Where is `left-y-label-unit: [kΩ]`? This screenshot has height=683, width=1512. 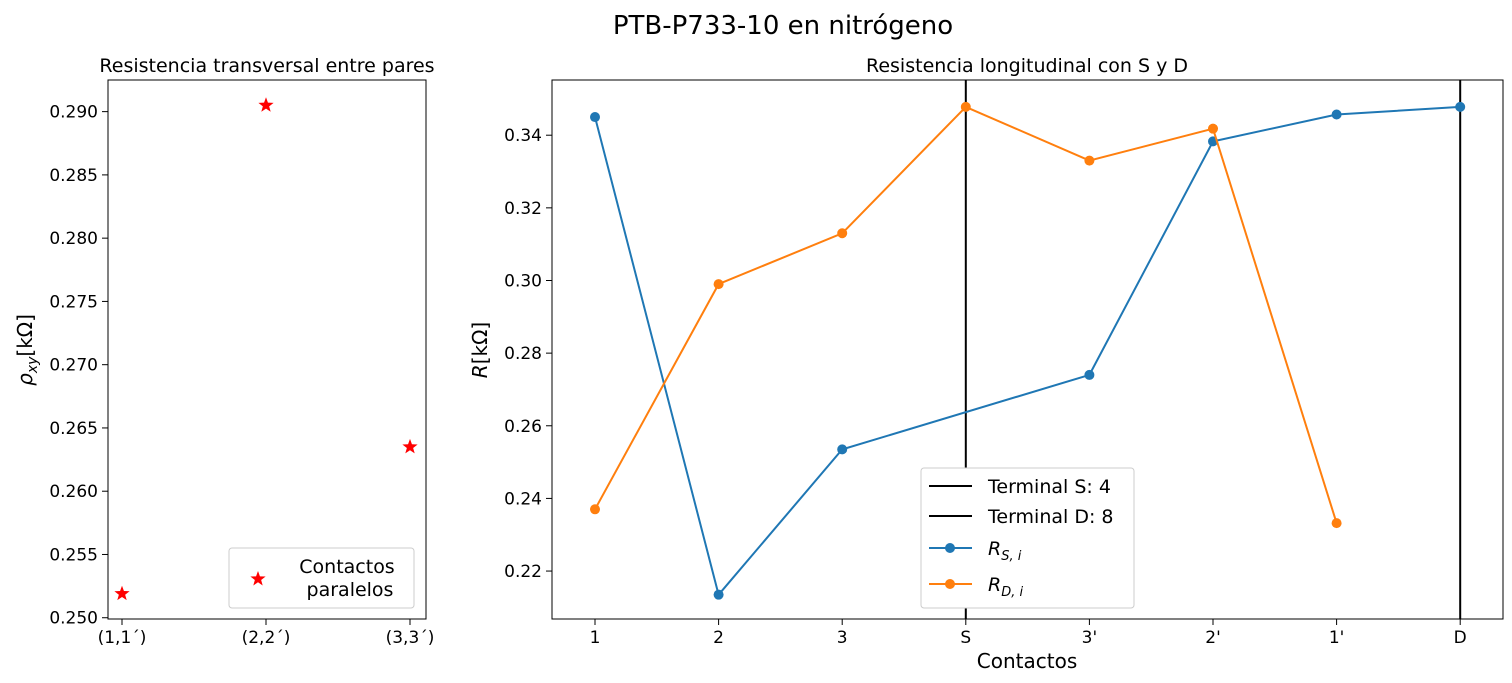
left-y-label-unit: [kΩ] is located at coordinates (25, 335).